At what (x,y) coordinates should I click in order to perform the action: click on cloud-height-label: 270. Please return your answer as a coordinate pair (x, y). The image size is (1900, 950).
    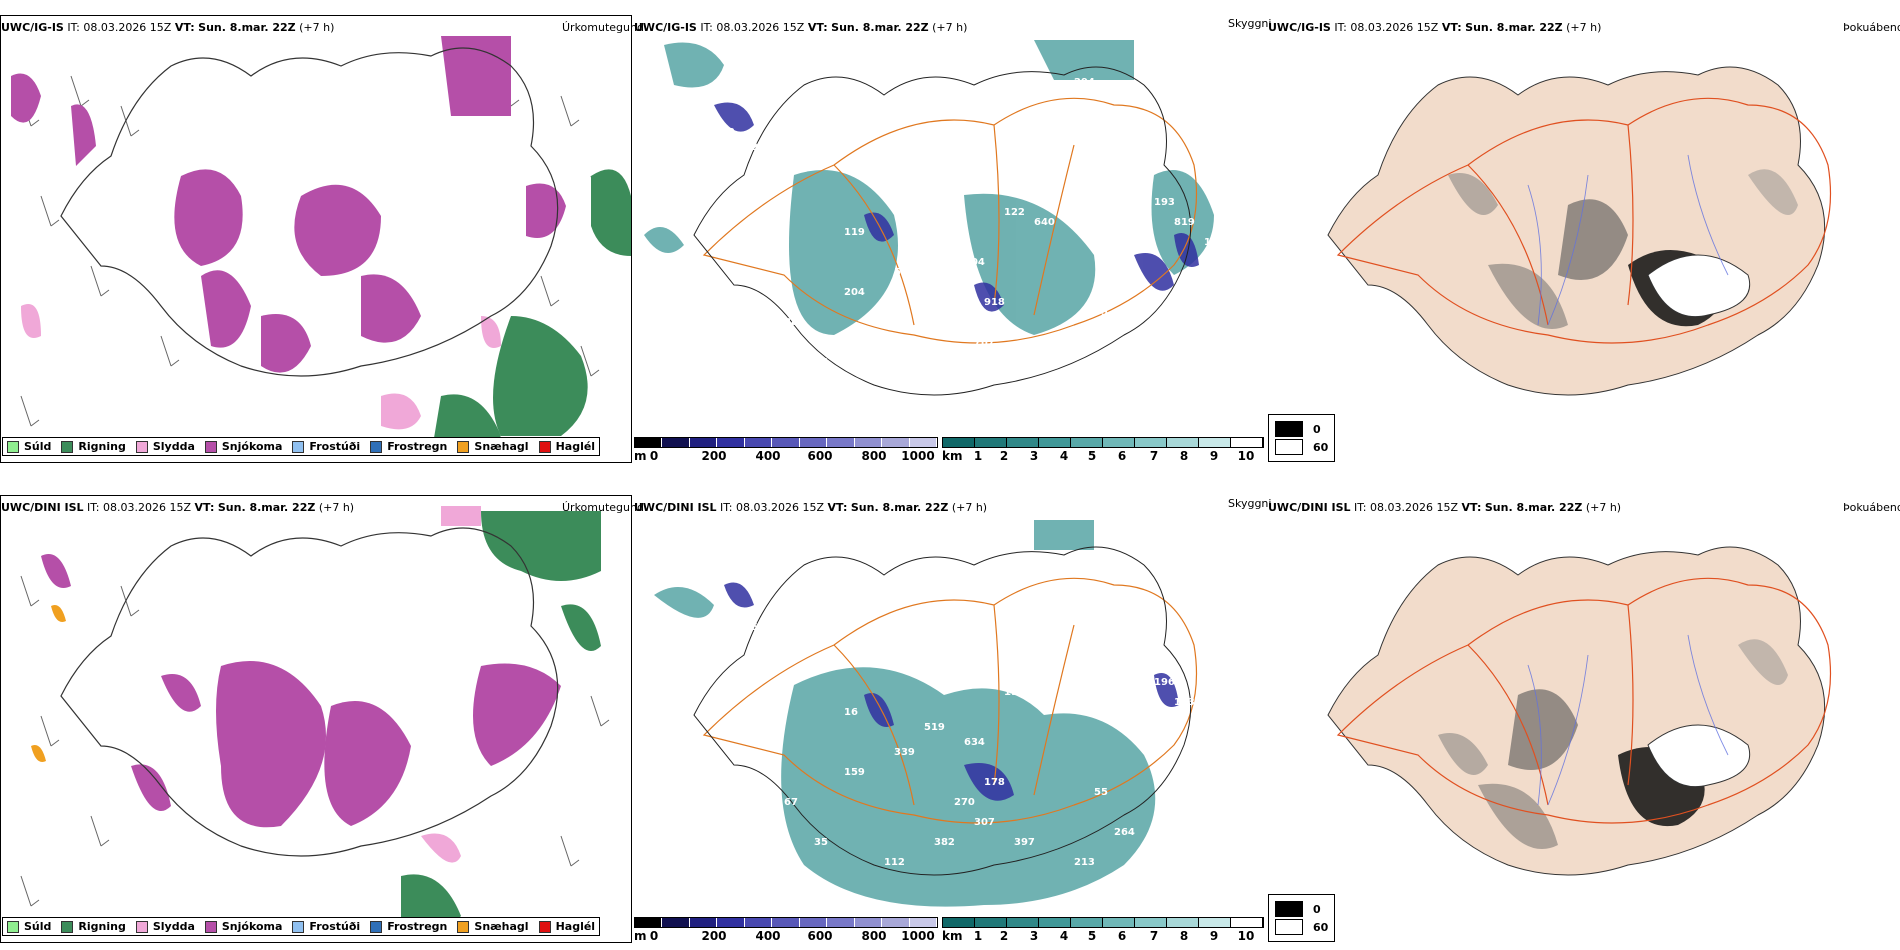
    Looking at the image, I should click on (964, 802).